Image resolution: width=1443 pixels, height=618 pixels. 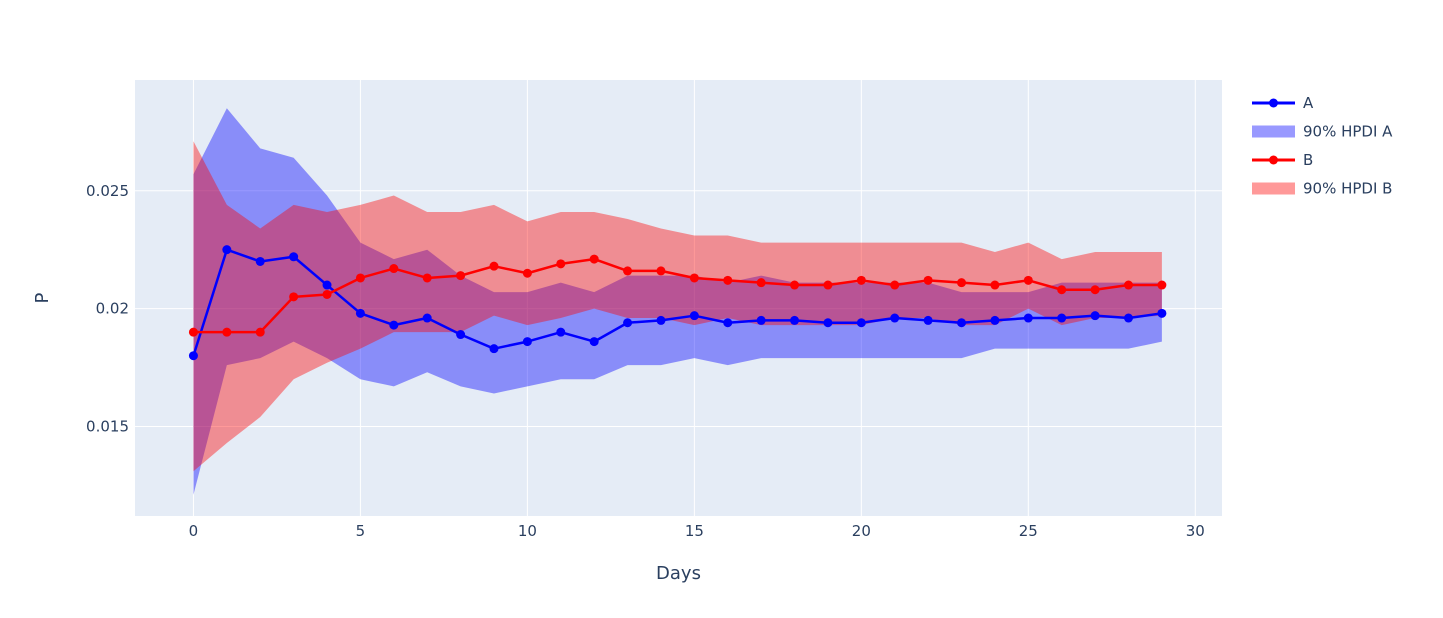 What do you see at coordinates (1195, 531) in the screenshot?
I see `x-tick-label: 30` at bounding box center [1195, 531].